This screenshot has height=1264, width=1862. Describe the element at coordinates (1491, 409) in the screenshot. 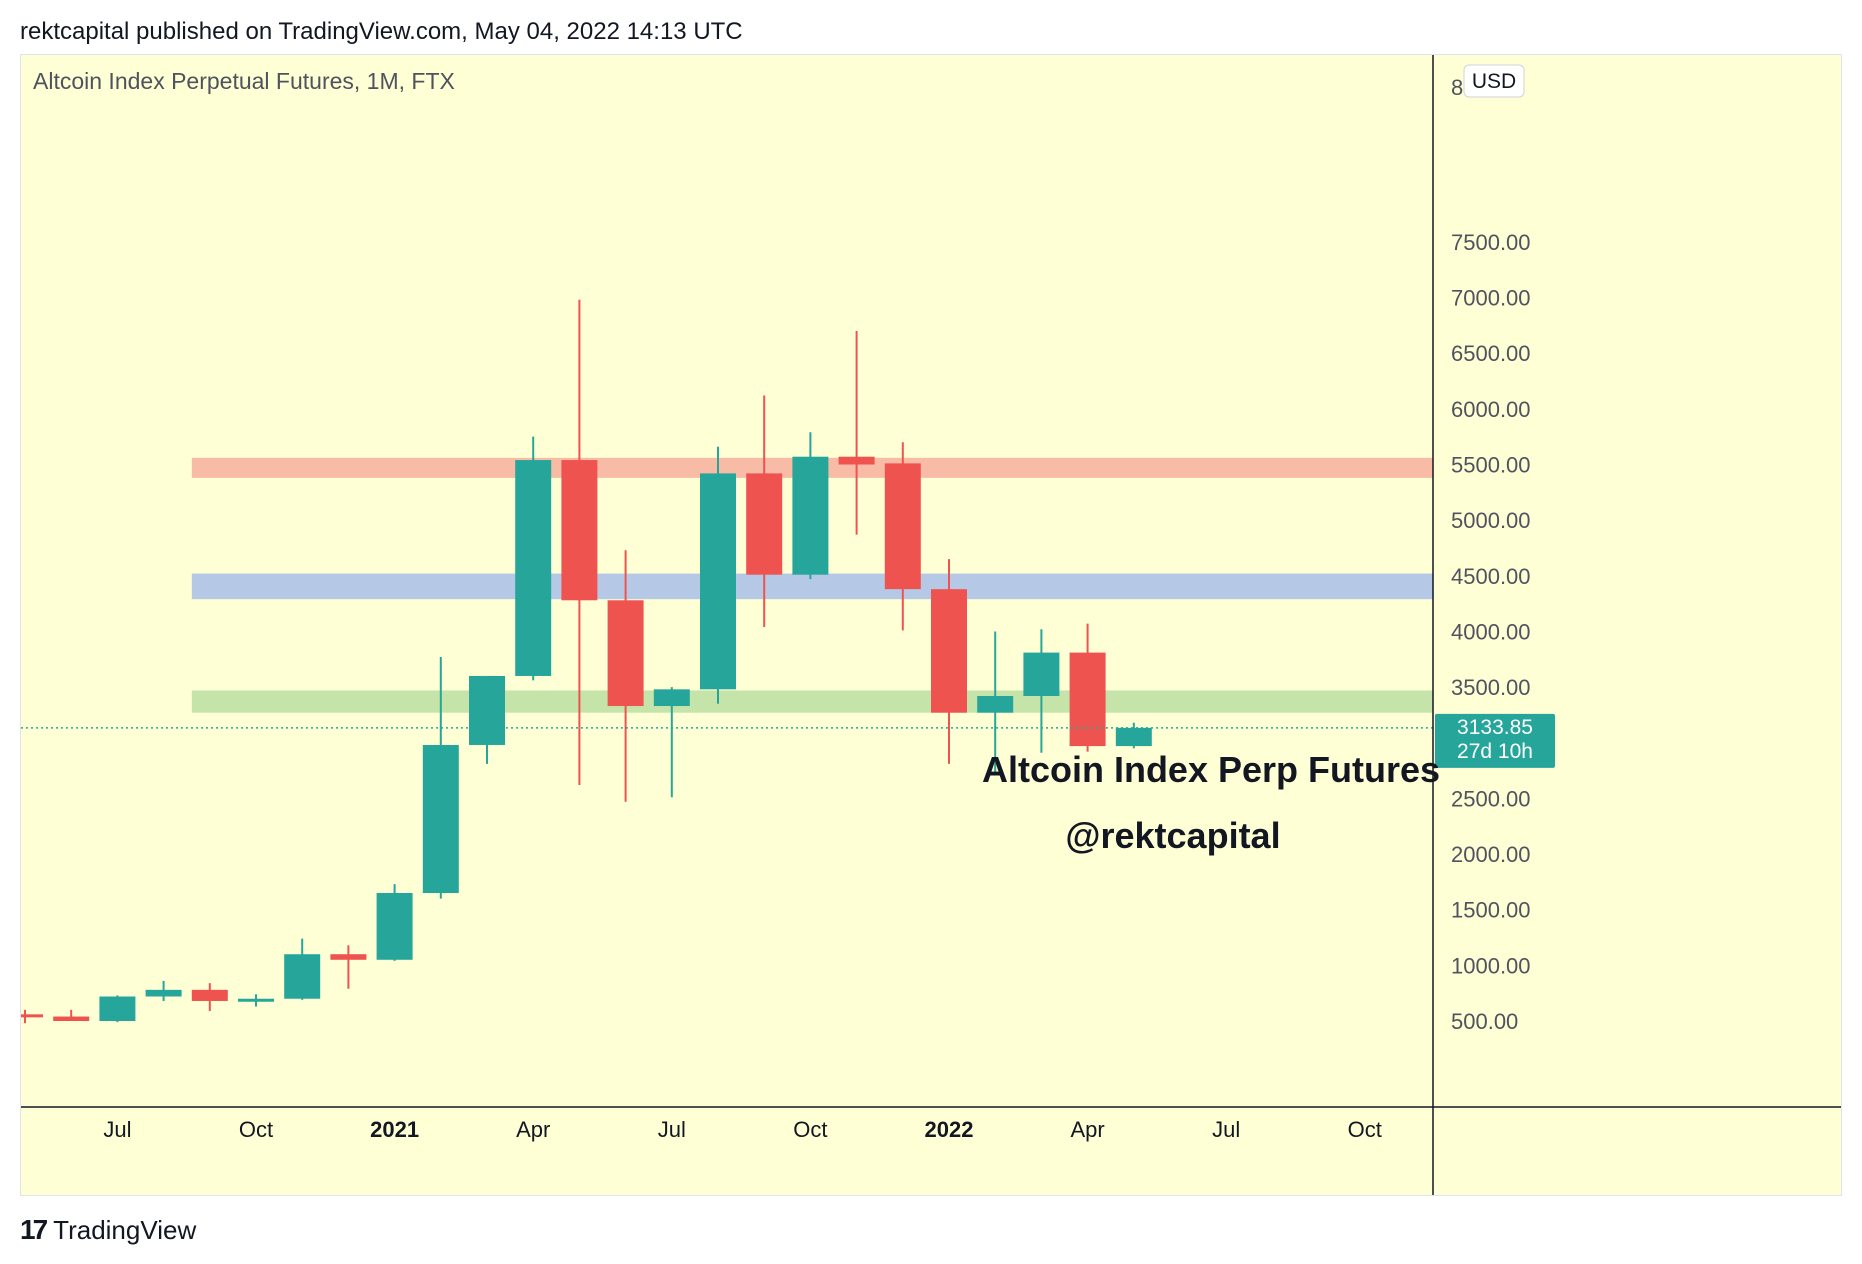

I see `y-tick-label: 6000.00` at that location.